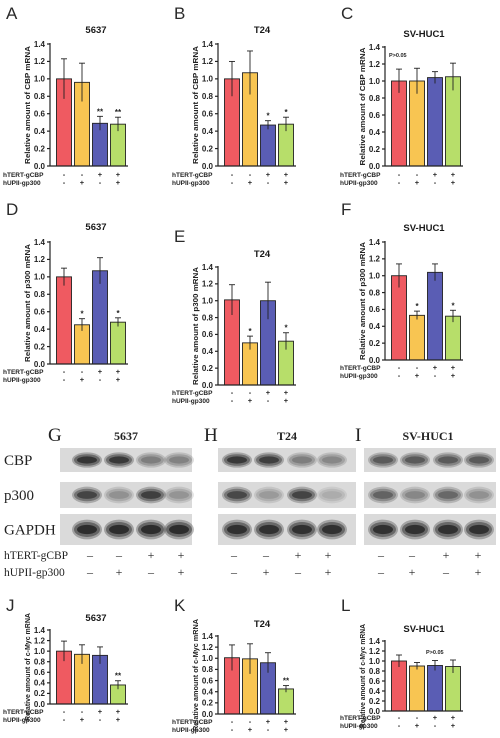 The height and width of the screenshot is (738, 500). Describe the element at coordinates (435, 653) in the screenshot. I see `p-value-annotation: P>0.05` at that location.